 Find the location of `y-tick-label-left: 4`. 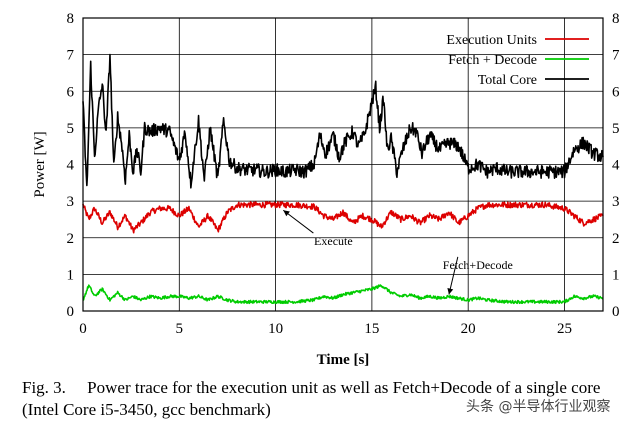

y-tick-label-left: 4 is located at coordinates (71, 166).